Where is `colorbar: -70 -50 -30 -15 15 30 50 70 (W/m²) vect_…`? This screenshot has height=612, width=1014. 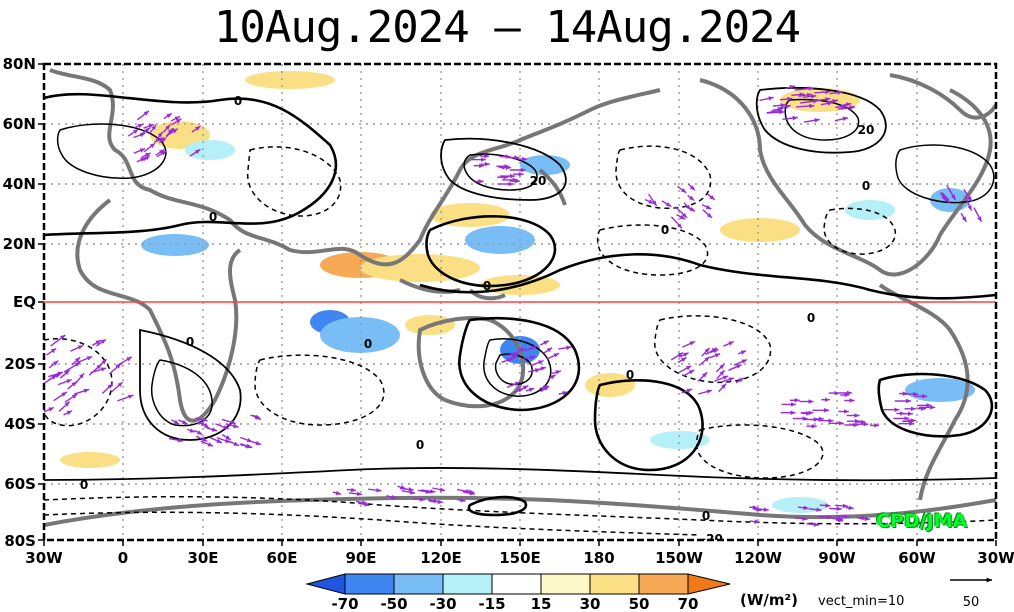
colorbar: -70 -50 -30 -15 15 30 50 70 (W/m²) vect_… is located at coordinates (604, 592).